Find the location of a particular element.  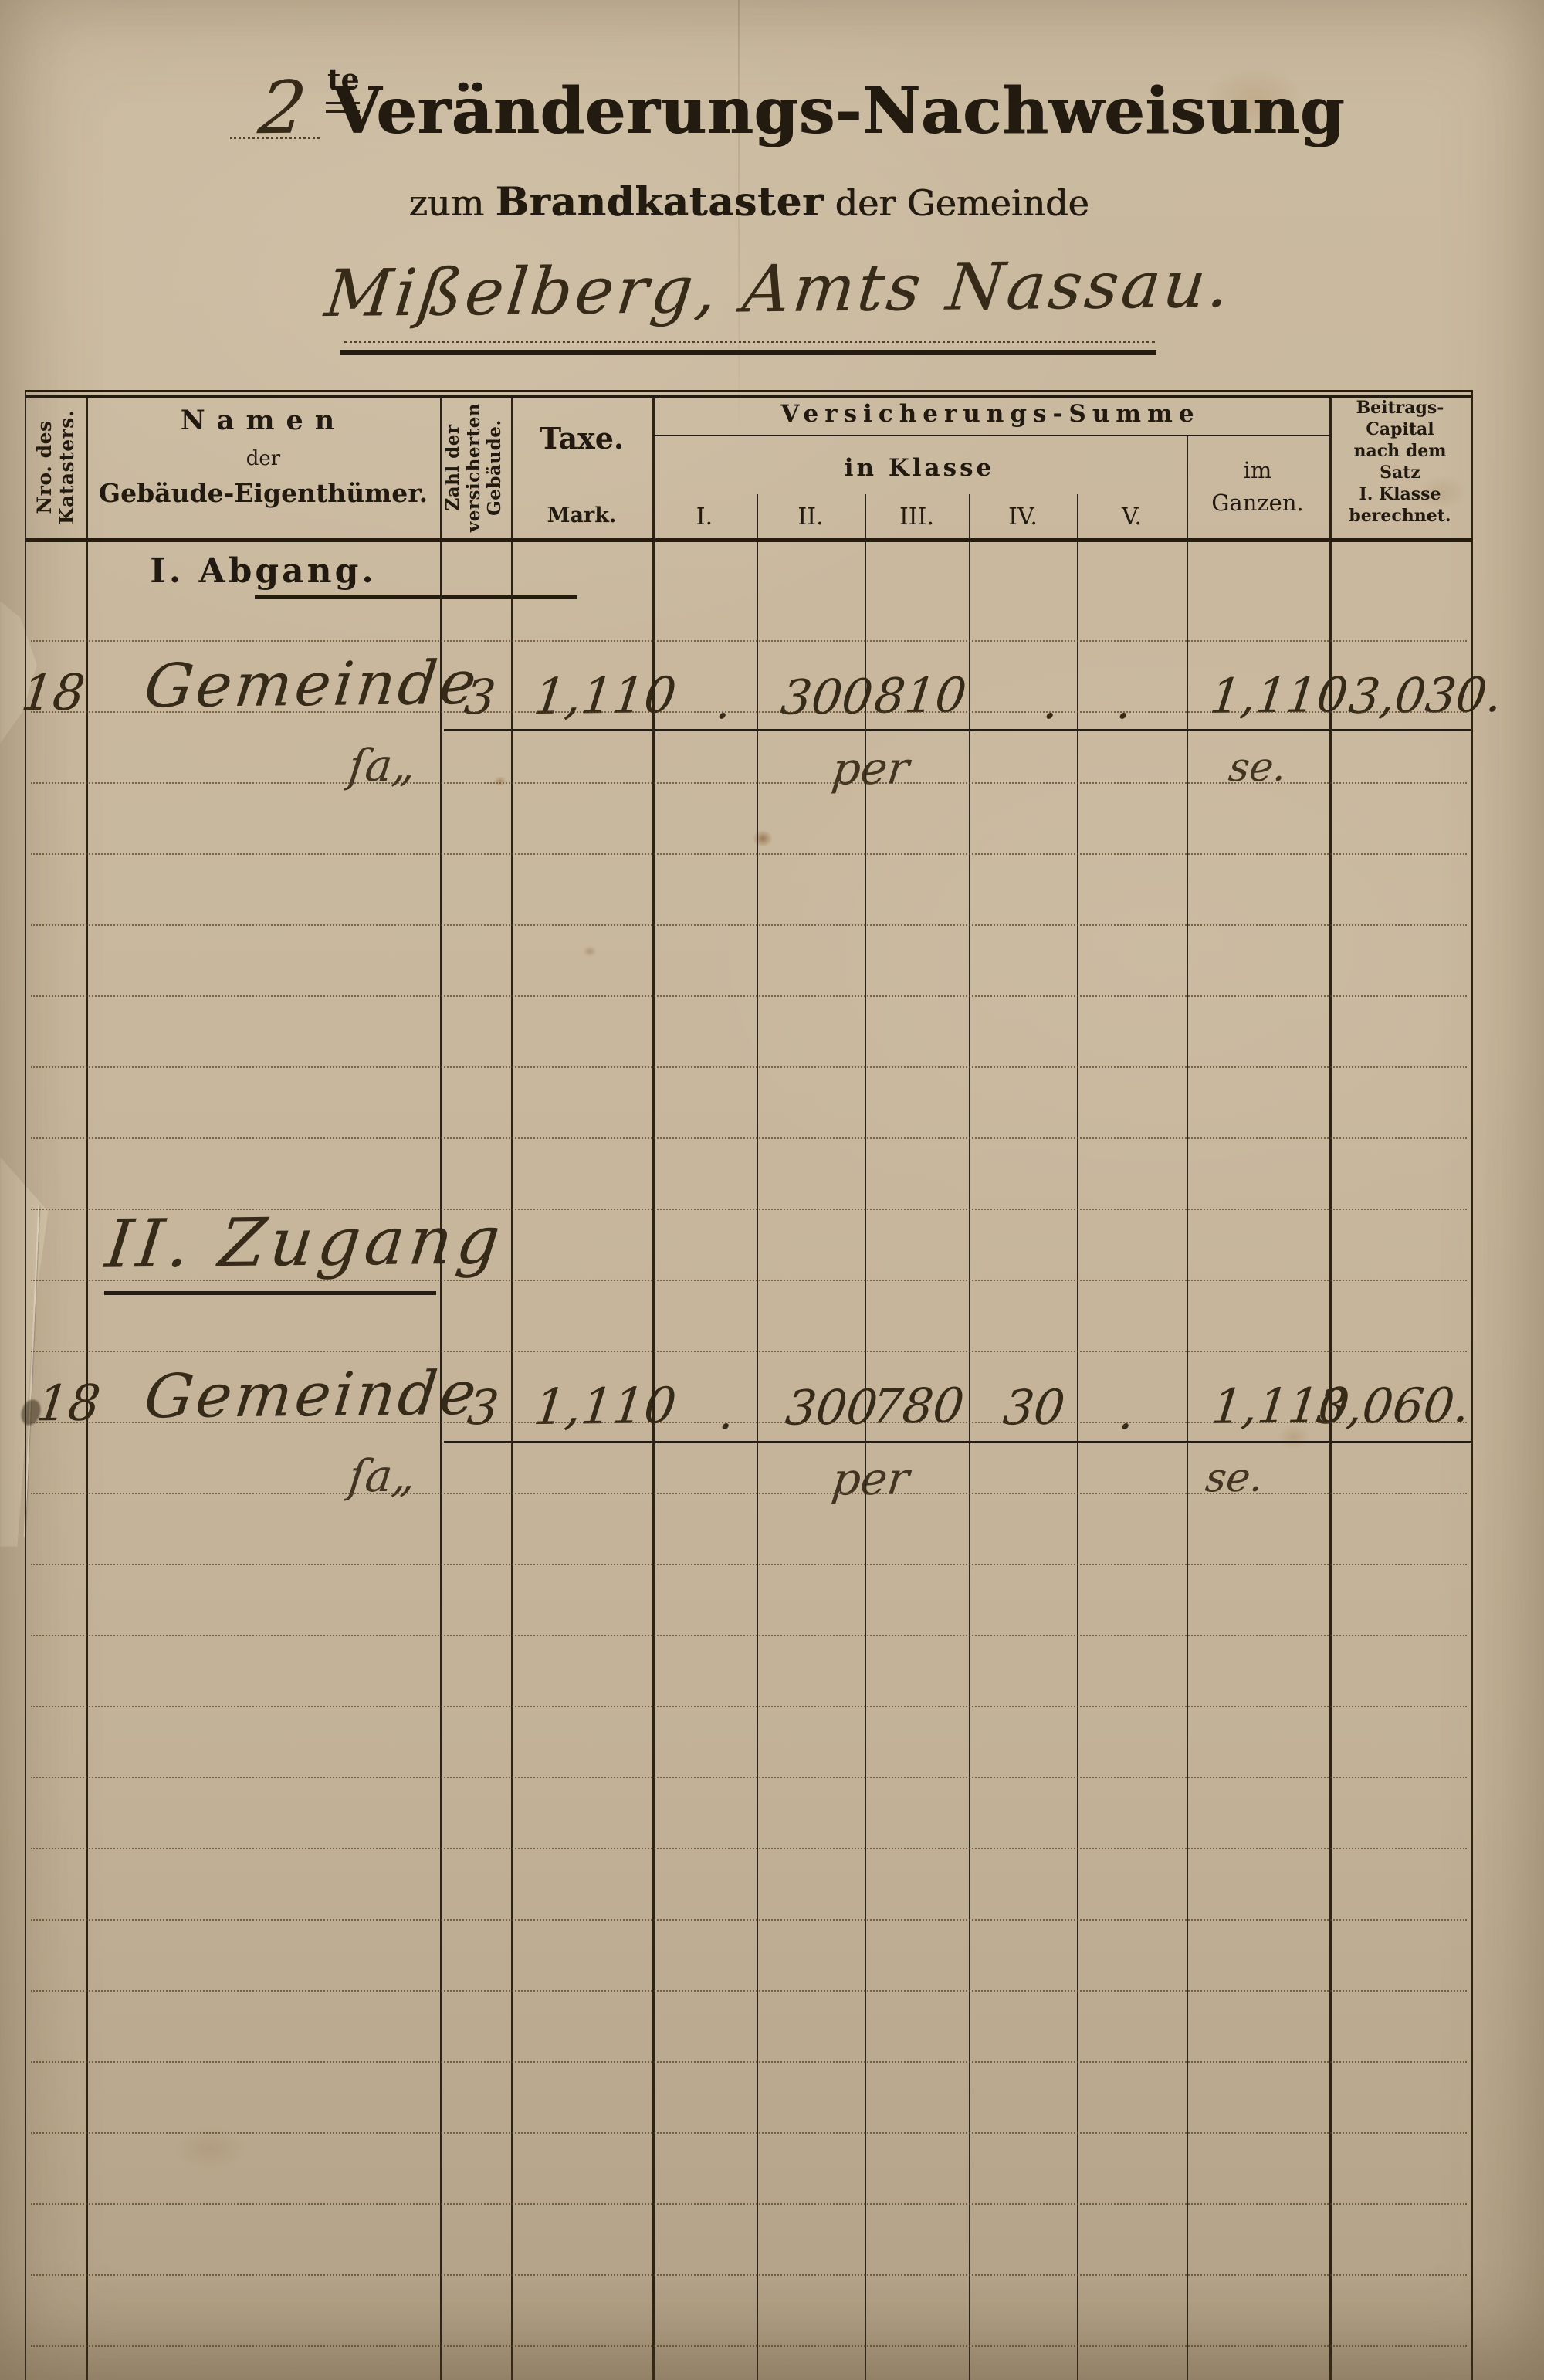

section-label-zugang: II. Zugang is located at coordinates (305, 1242).